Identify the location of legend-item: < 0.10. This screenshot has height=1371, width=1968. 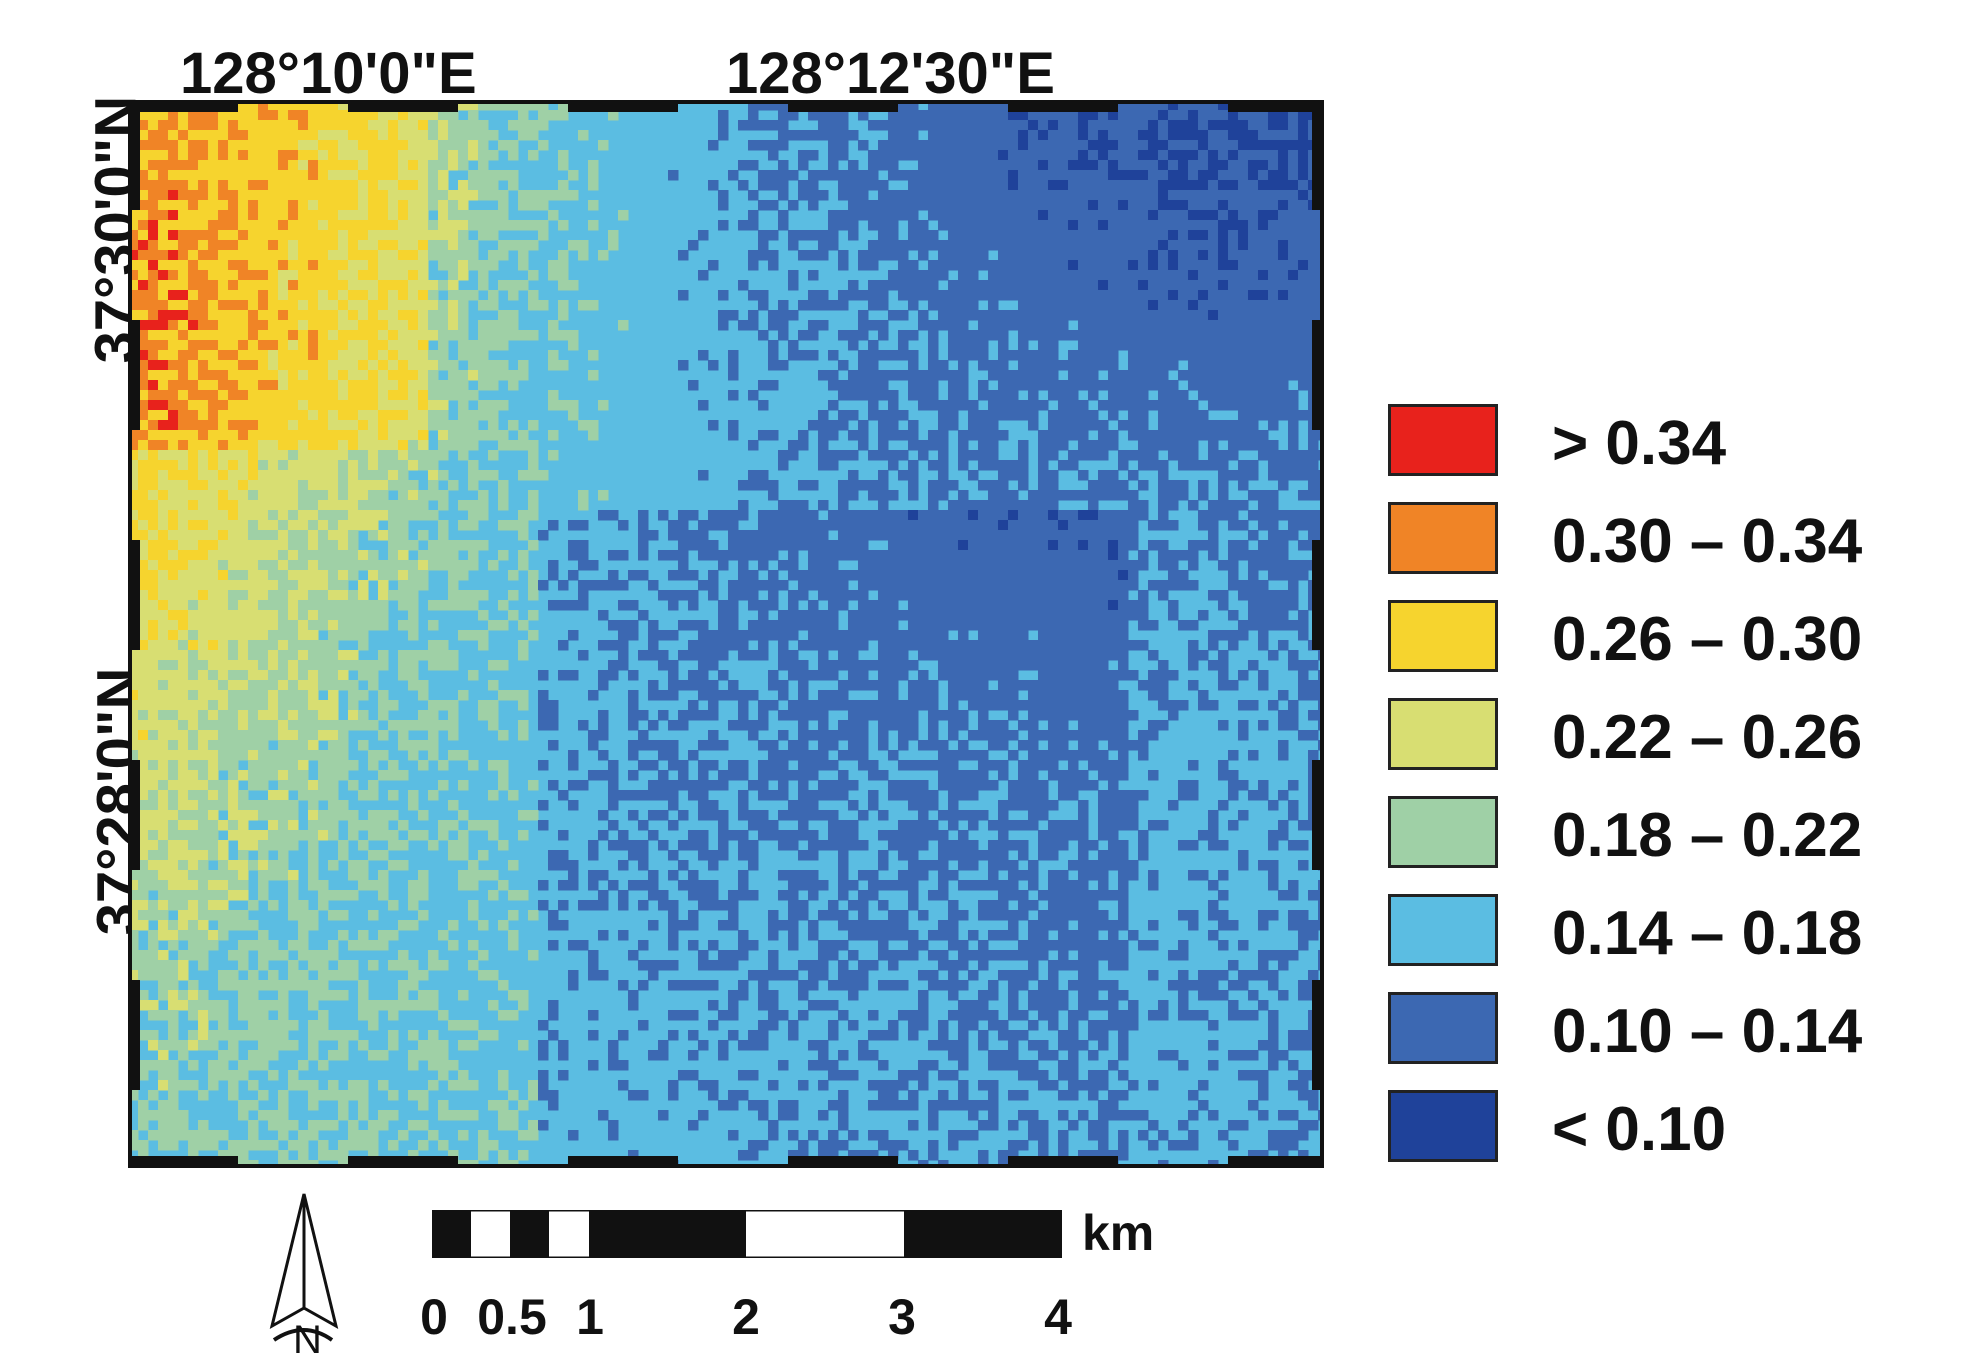
(1668, 1128).